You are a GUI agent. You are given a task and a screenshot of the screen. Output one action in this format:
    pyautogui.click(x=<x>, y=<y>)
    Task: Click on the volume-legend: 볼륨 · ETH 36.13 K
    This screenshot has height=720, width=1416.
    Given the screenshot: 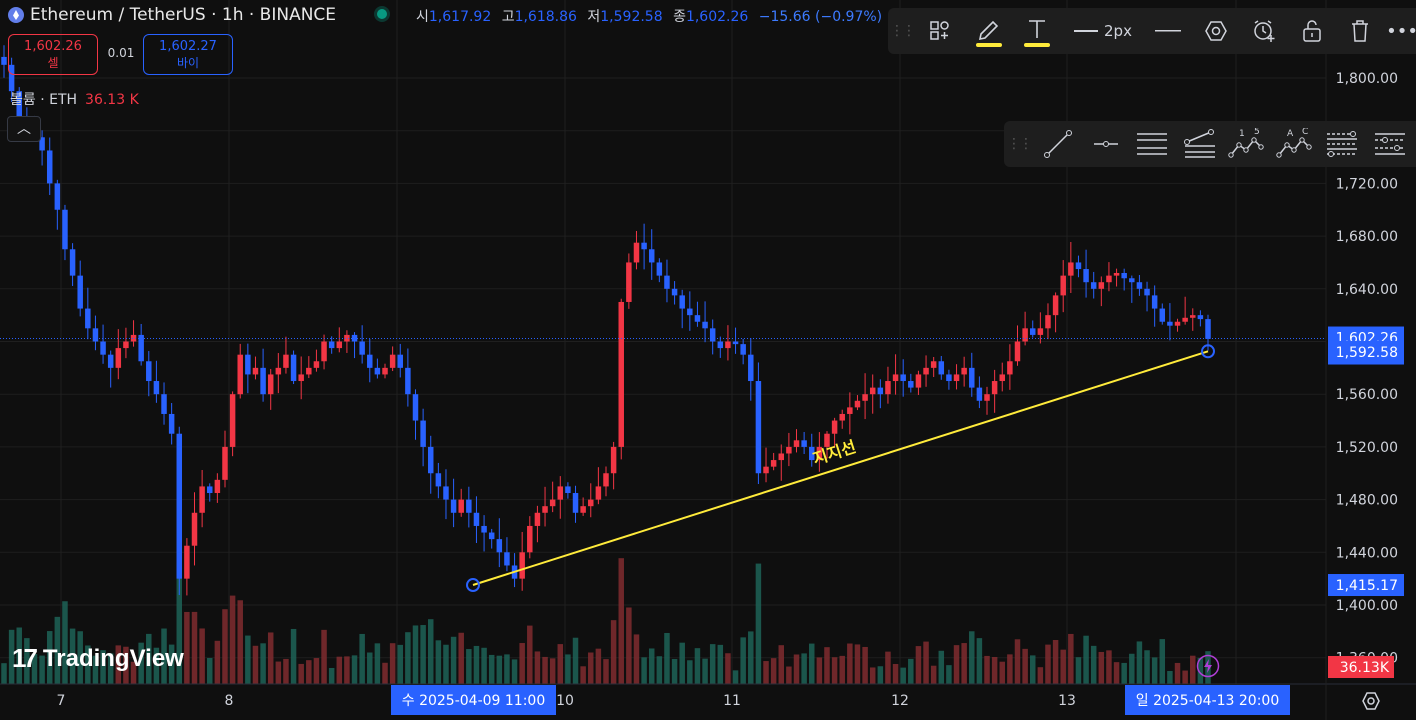 What is the action you would take?
    pyautogui.click(x=74, y=99)
    